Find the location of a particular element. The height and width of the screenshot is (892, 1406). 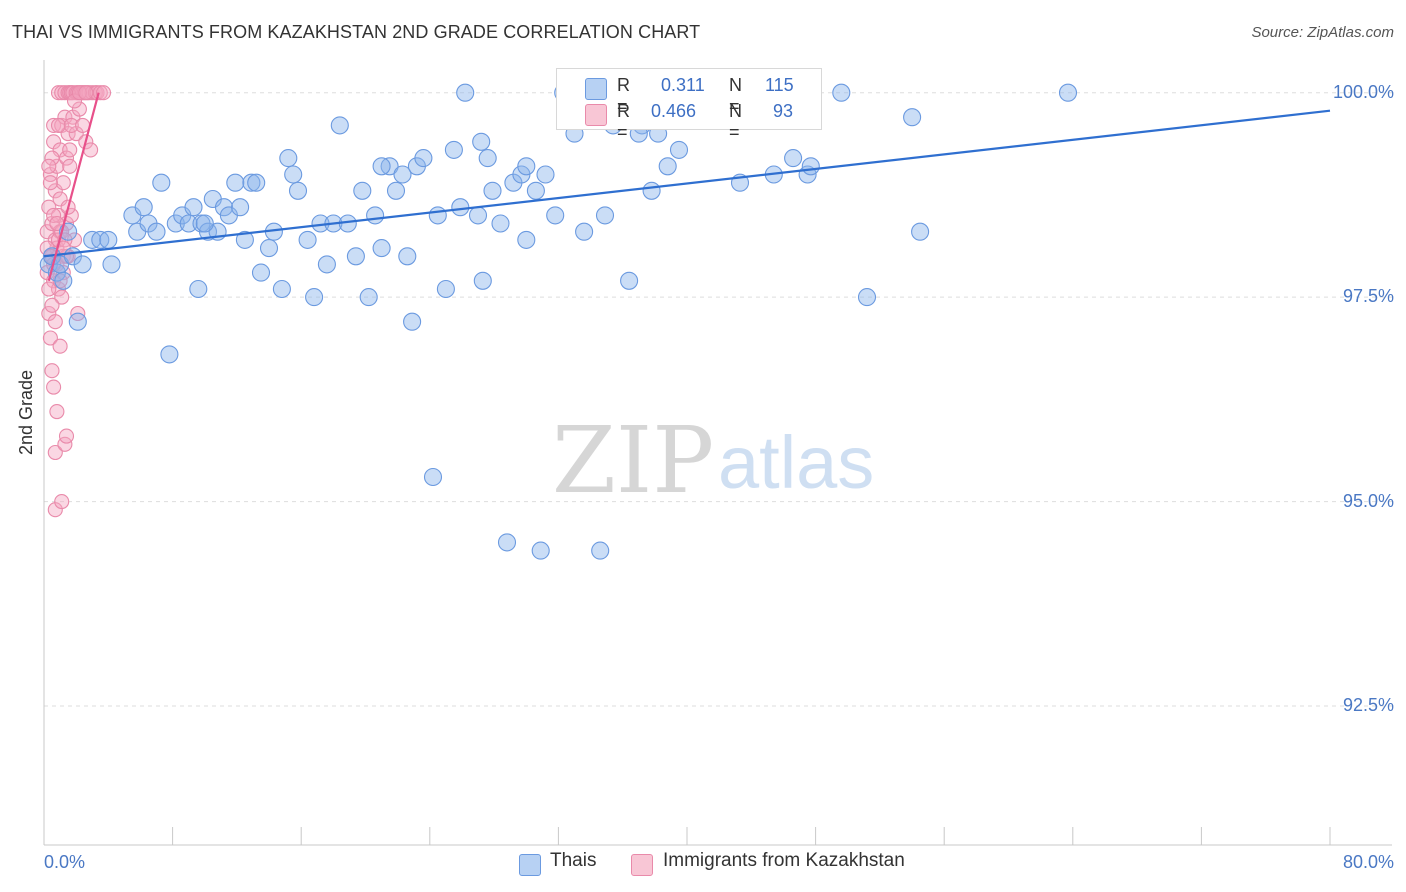

bottom-legend-swatch-thais is located at coordinates (530, 865).